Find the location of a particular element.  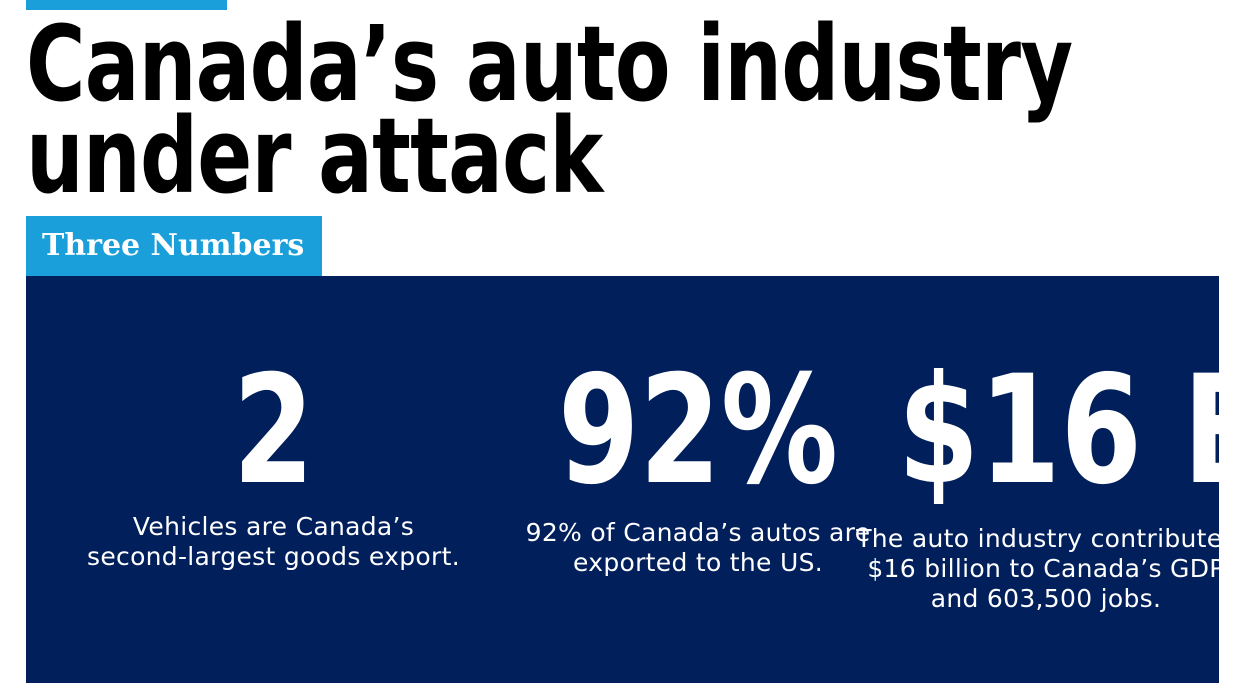

page-title-line-1: Canada’s auto industry is located at coordinates (549, 64).